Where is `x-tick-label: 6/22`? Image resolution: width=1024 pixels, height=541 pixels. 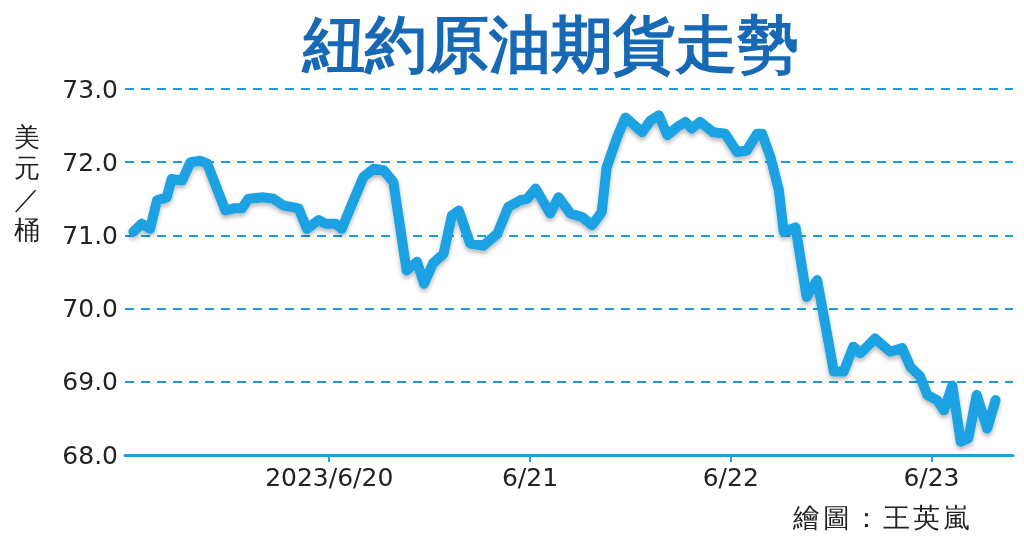
x-tick-label: 6/22 is located at coordinates (730, 477).